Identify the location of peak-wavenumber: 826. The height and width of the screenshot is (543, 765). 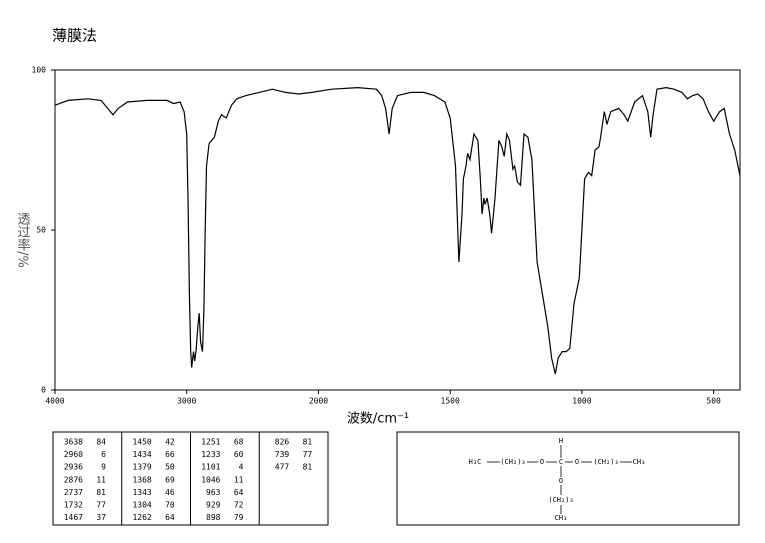
(282, 442).